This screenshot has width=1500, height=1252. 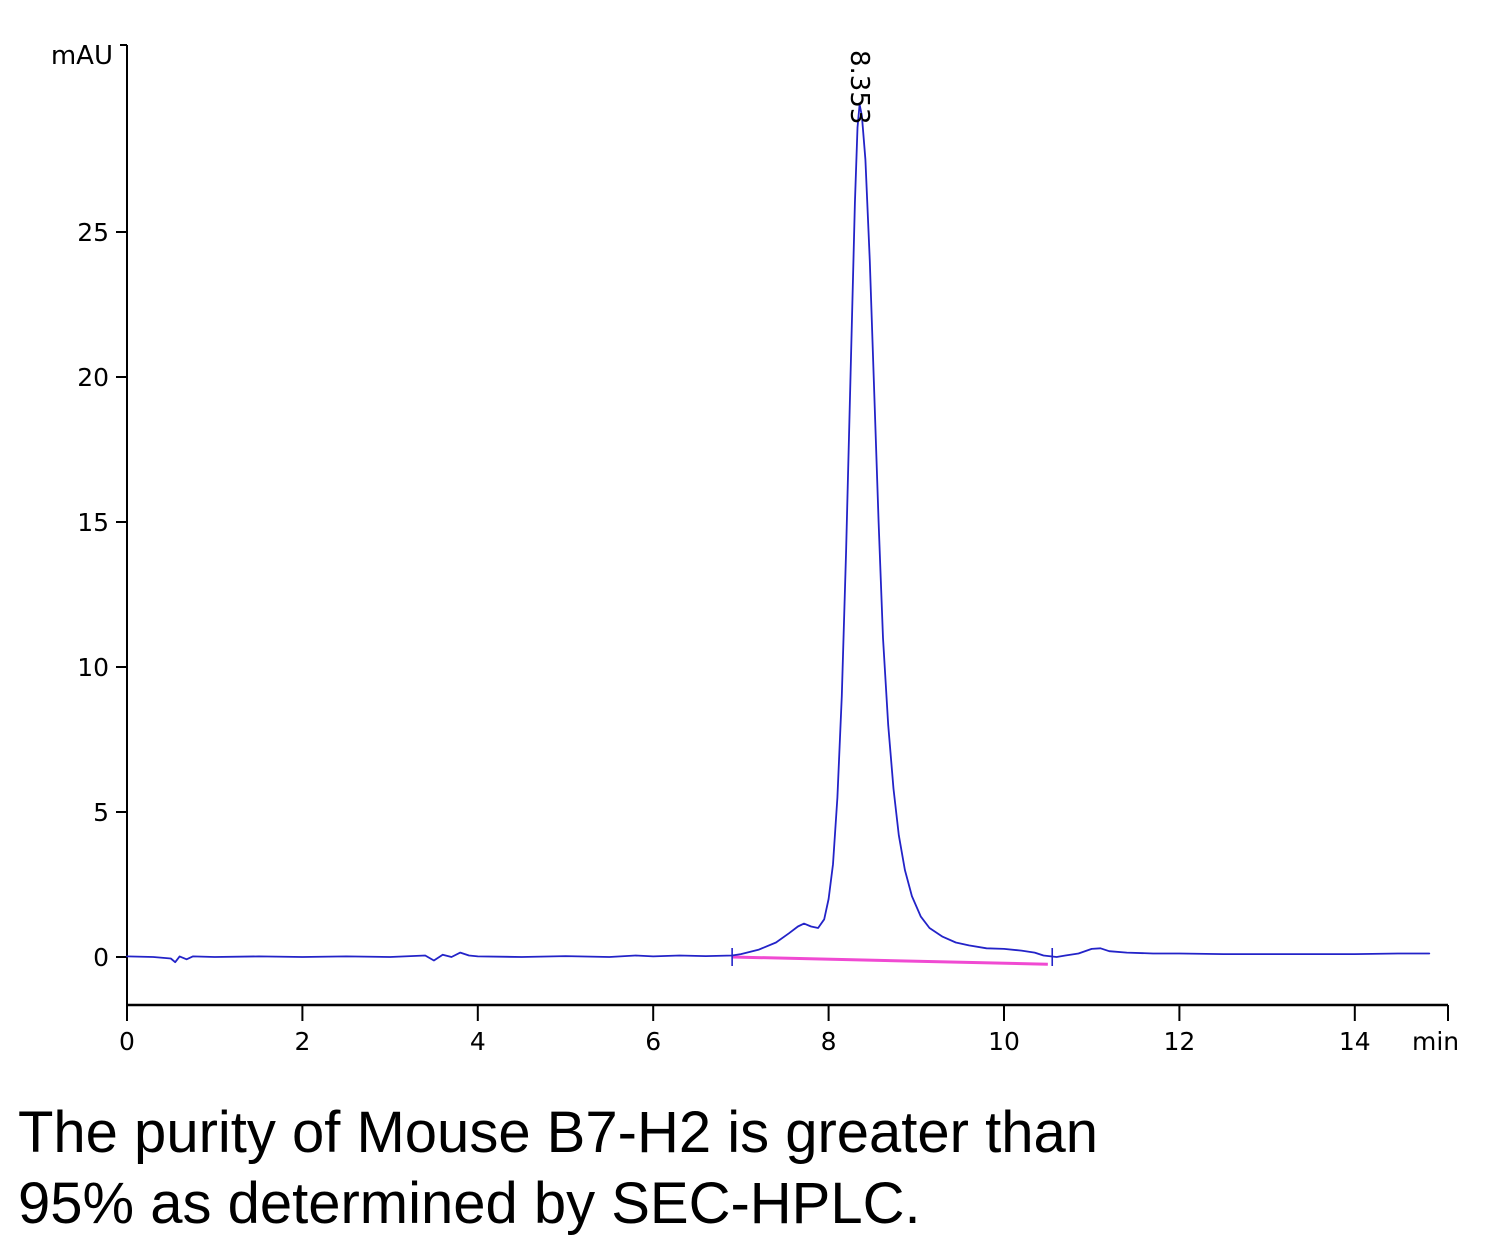 What do you see at coordinates (93, 232) in the screenshot?
I see `y-tick-label: 25` at bounding box center [93, 232].